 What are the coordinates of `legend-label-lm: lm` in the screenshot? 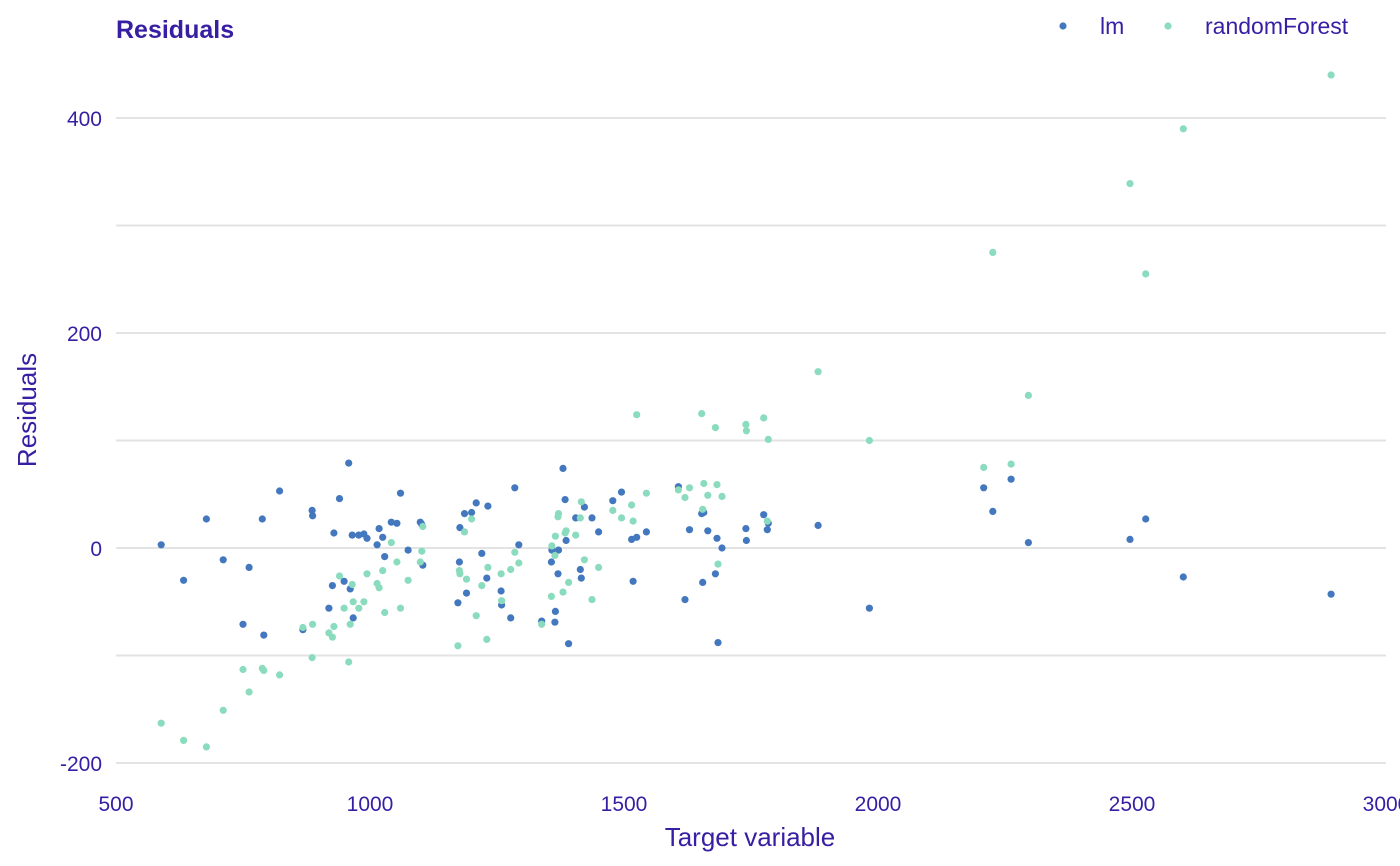 It's located at (1112, 26).